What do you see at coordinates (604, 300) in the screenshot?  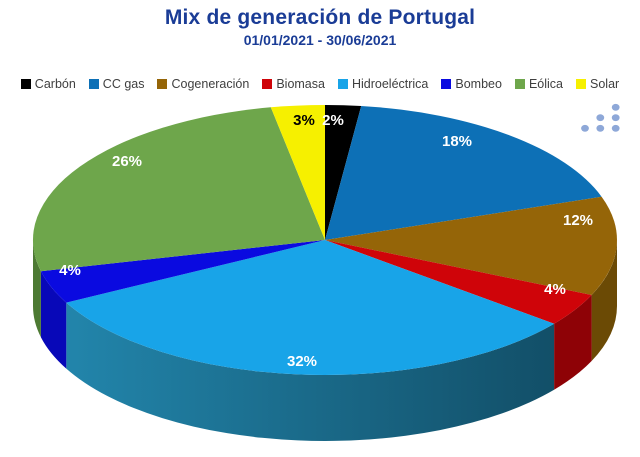 I see `pie-slice-rim-cogeneracion` at bounding box center [604, 300].